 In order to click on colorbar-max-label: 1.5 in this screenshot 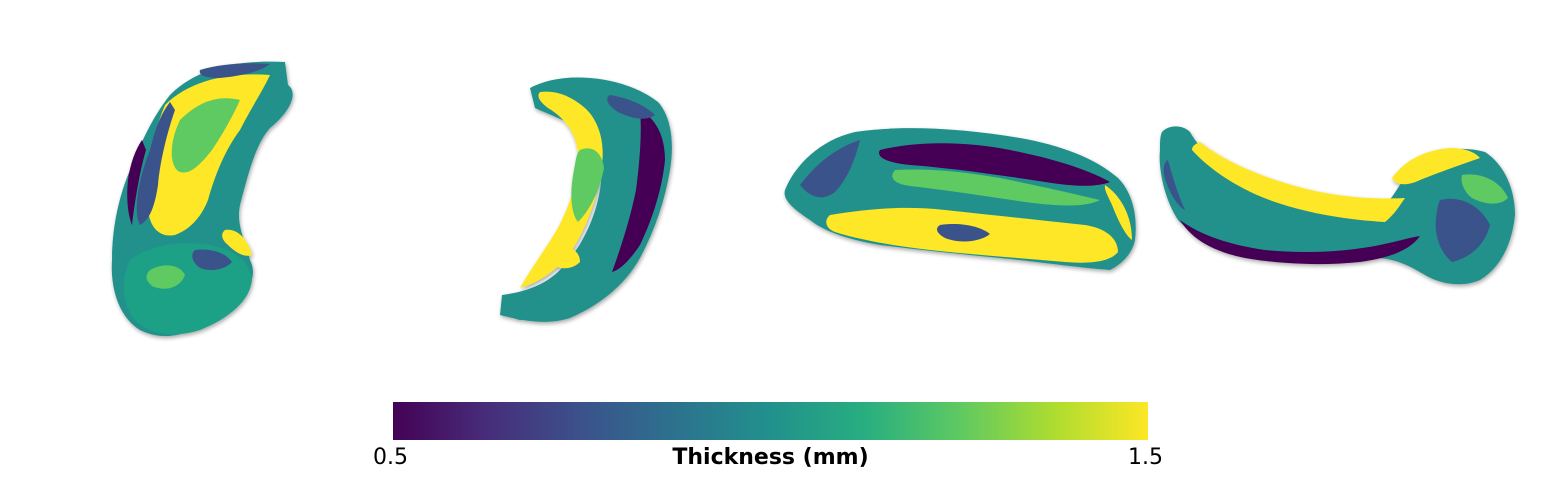, I will do `click(1145, 457)`.